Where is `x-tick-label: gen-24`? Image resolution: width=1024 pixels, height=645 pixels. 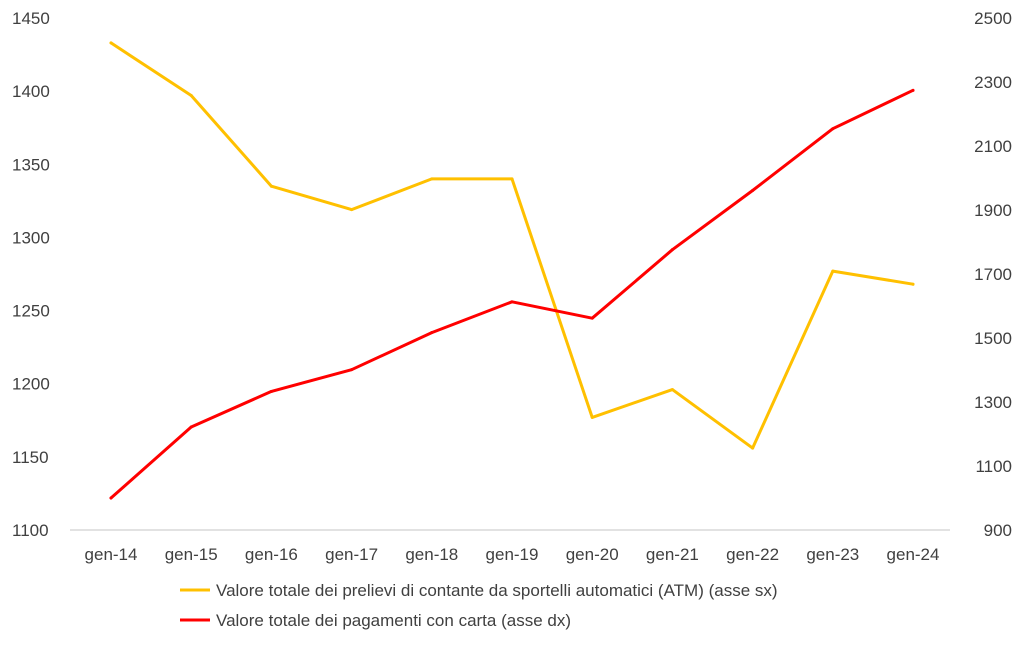 x-tick-label: gen-24 is located at coordinates (913, 554).